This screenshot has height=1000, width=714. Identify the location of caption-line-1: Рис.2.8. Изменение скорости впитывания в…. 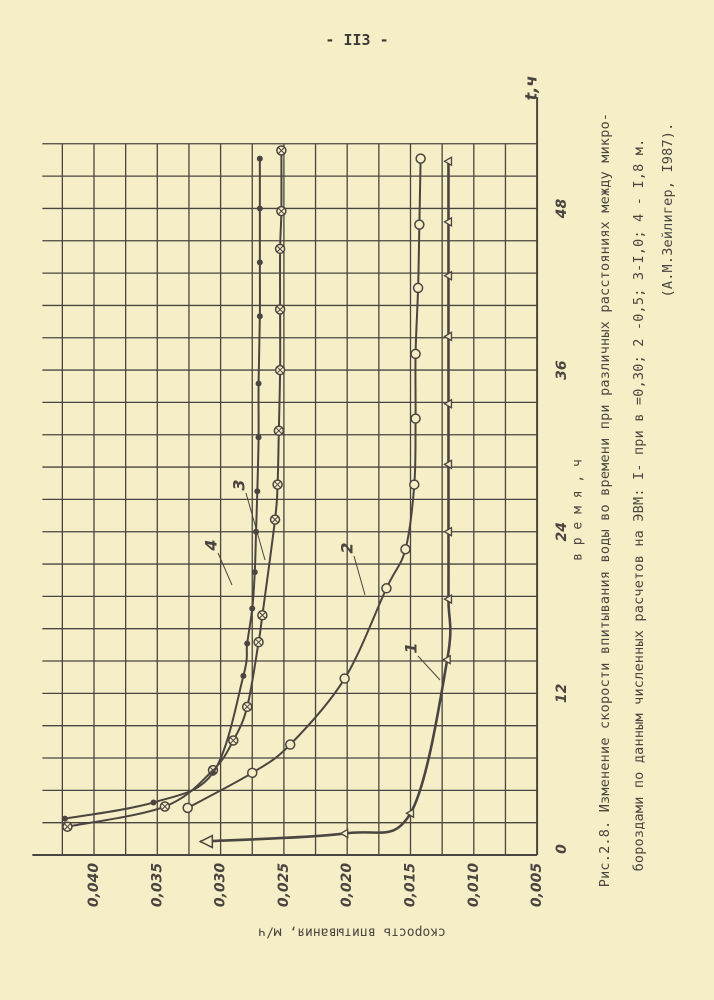
(605, 500).